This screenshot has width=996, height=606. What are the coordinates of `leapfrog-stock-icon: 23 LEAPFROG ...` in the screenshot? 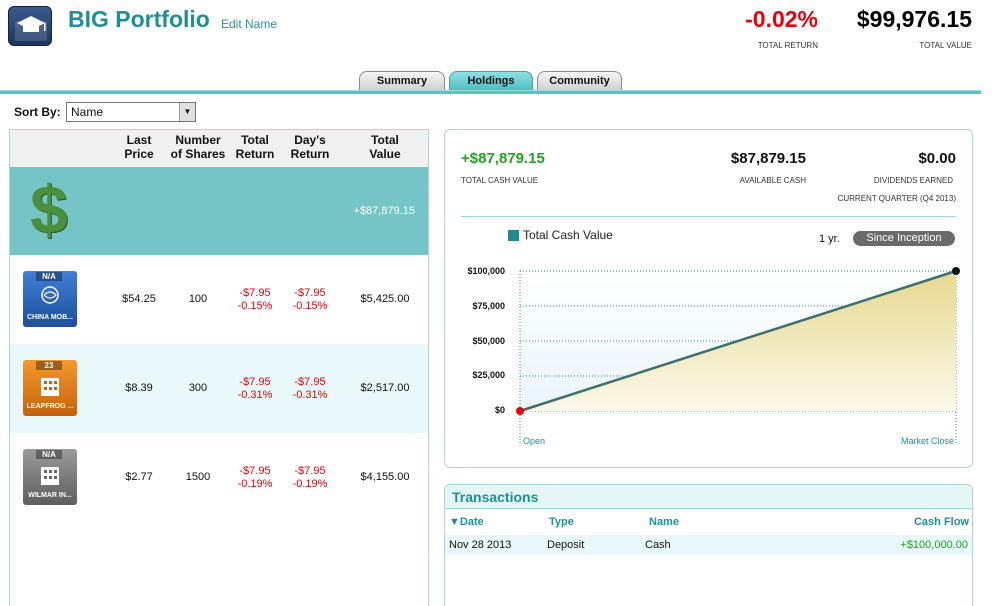 It's located at (50, 388).